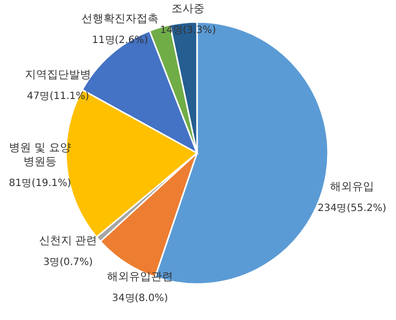 This screenshot has height=320, width=396. What do you see at coordinates (120, 19) in the screenshot?
I see `slice-label: 선행확진자접촉` at bounding box center [120, 19].